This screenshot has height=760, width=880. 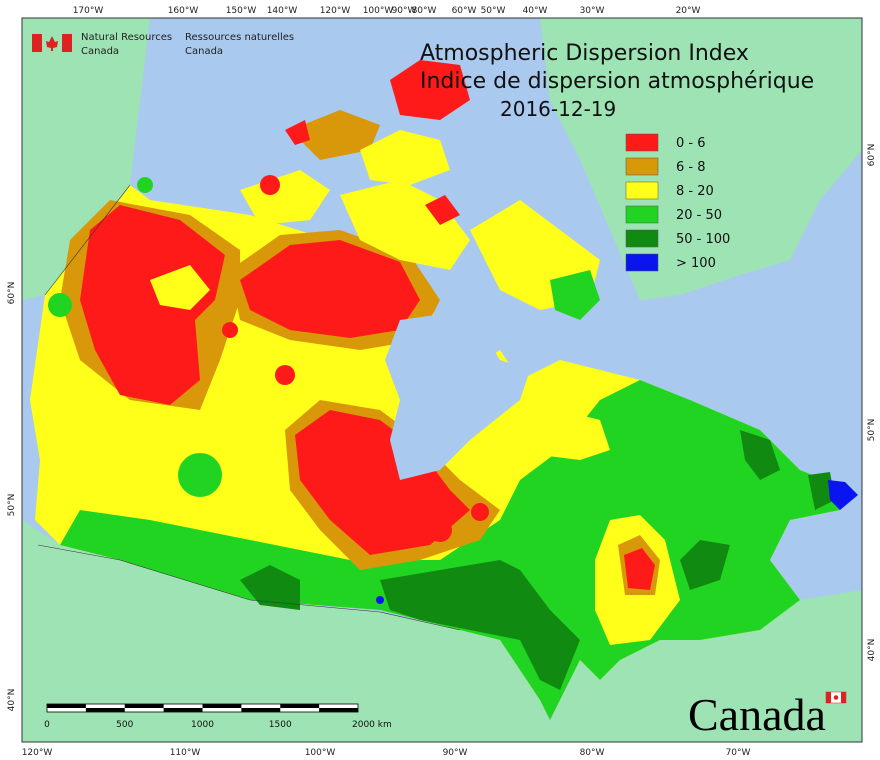 What do you see at coordinates (738, 753) in the screenshot?
I see `longitude-label: 70°W` at bounding box center [738, 753].